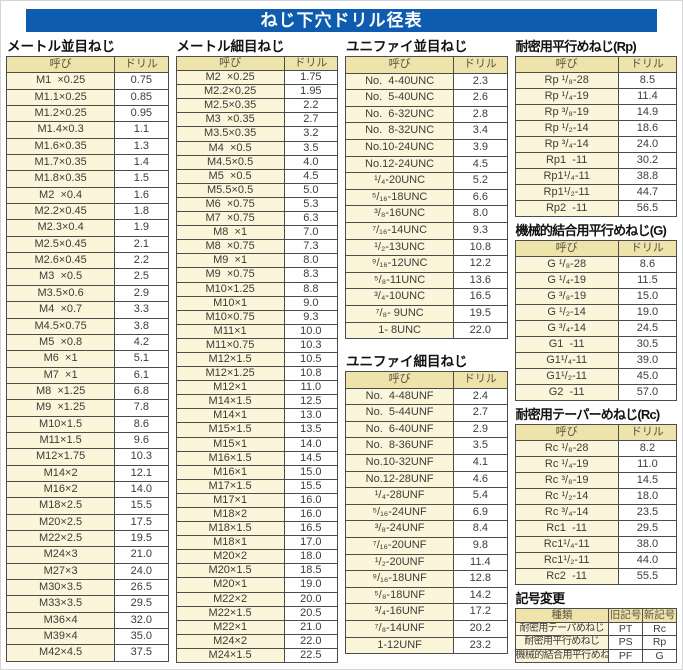  What do you see at coordinates (257, 247) in the screenshot?
I see `table-row: M8 ×0.75 7.3` at bounding box center [257, 247].